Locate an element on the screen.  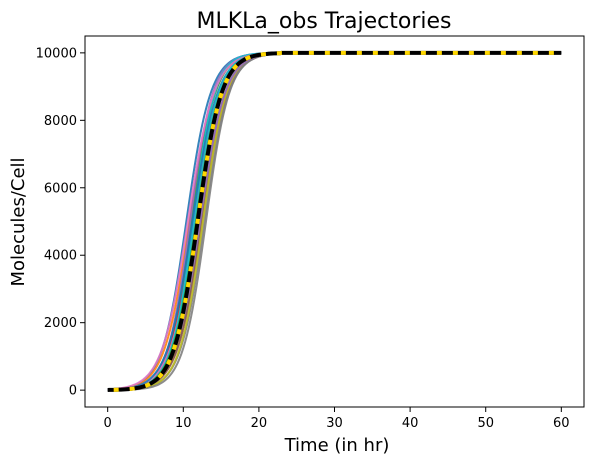
x-tick-label: 50 is located at coordinates (485, 423).